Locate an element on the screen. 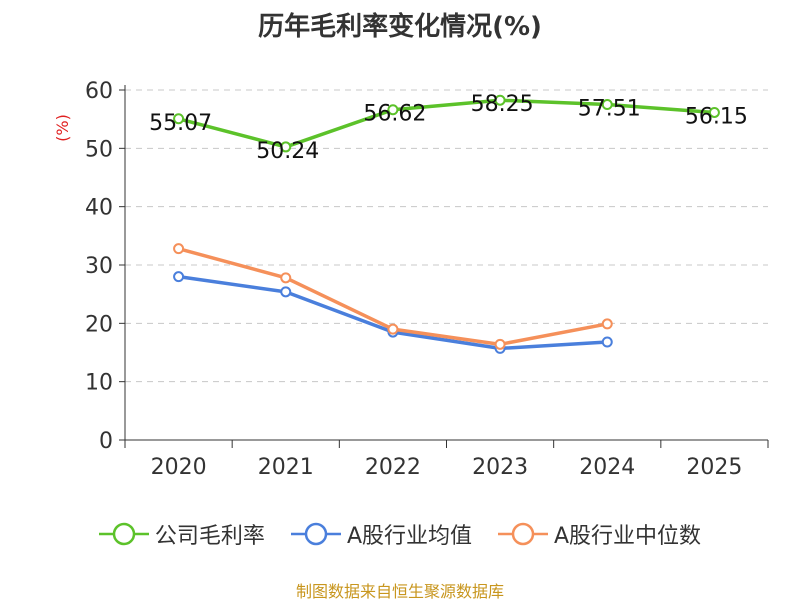  y-axis-label: (%) is located at coordinates (62, 128).